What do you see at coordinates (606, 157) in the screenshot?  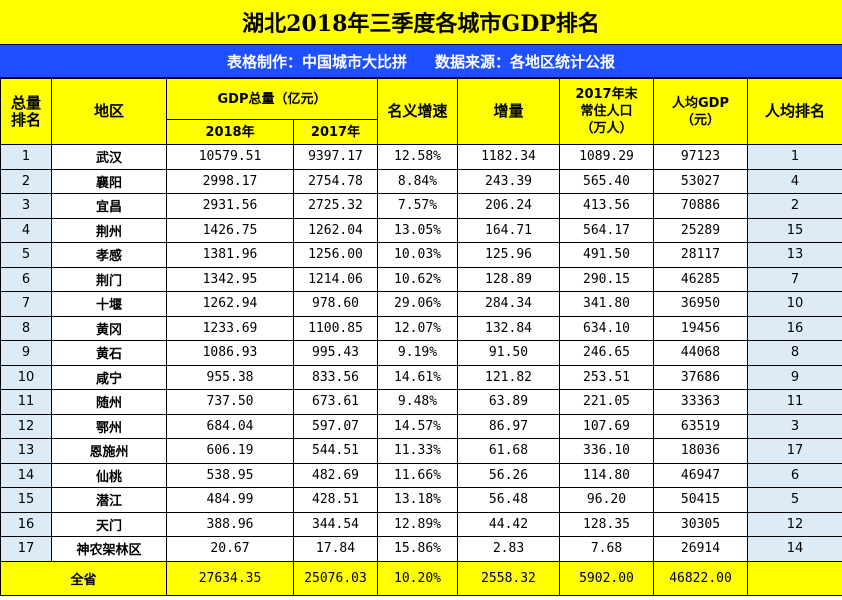 I see `population-cell: 1089.29` at bounding box center [606, 157].